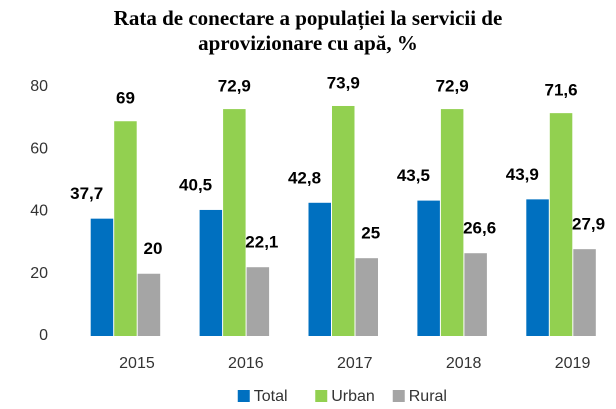  What do you see at coordinates (573, 363) in the screenshot?
I see `x-tick-label: 2019` at bounding box center [573, 363].